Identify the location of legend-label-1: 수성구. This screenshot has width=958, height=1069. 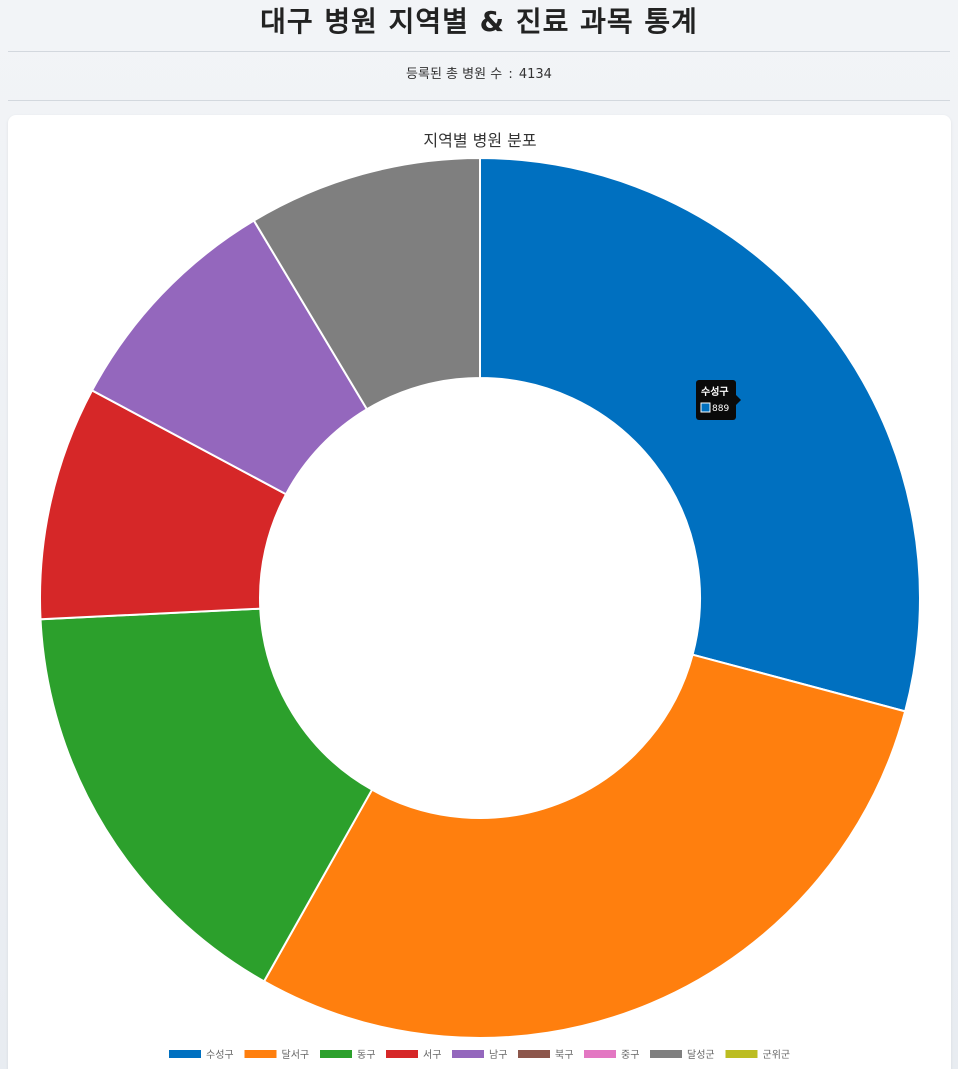
(220, 1055).